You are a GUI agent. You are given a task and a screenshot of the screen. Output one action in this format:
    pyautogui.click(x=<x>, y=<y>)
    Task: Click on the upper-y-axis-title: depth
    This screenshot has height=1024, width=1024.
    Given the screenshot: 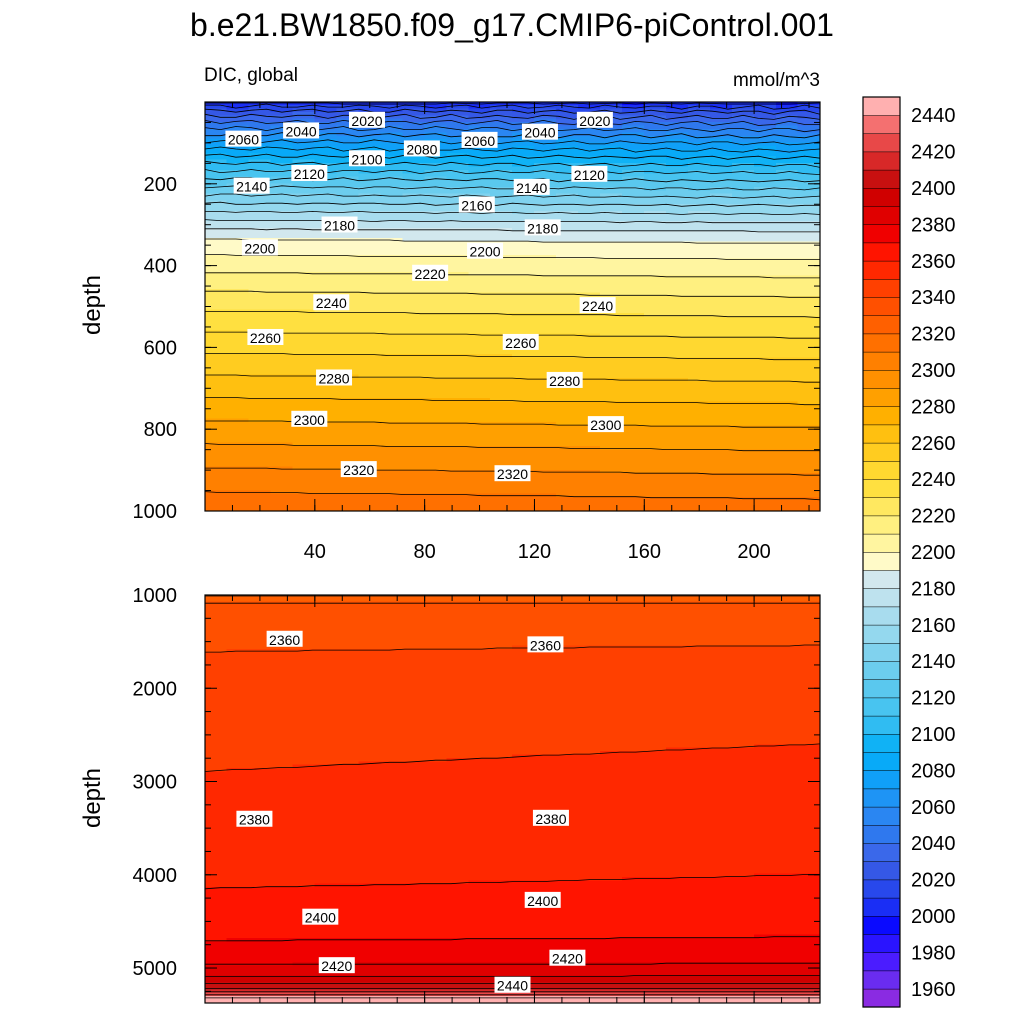 What is the action you would take?
    pyautogui.click(x=92, y=305)
    